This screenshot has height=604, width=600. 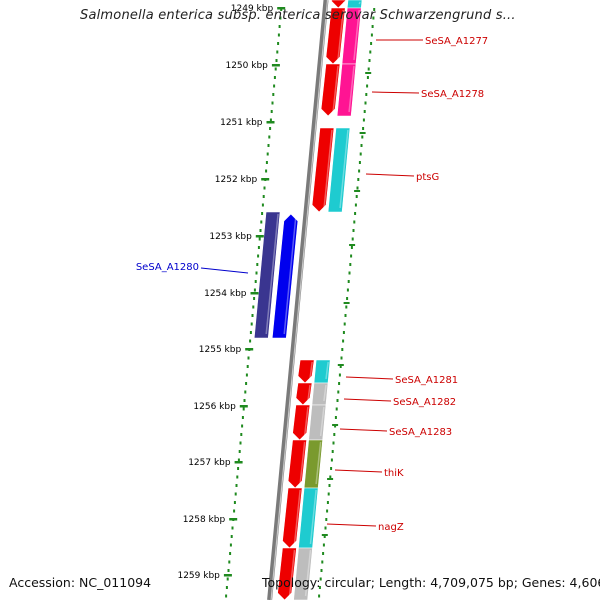 What do you see at coordinates (241, 123) in the screenshot?
I see `axis-tick-label: 1251 kbp` at bounding box center [241, 123].